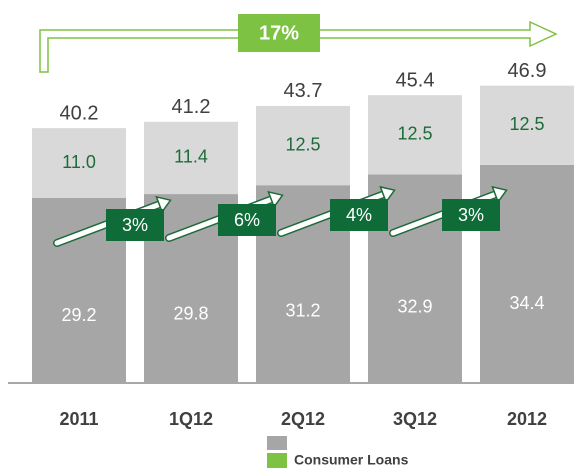  What do you see at coordinates (527, 419) in the screenshot?
I see `x-tick-label: 2012` at bounding box center [527, 419].